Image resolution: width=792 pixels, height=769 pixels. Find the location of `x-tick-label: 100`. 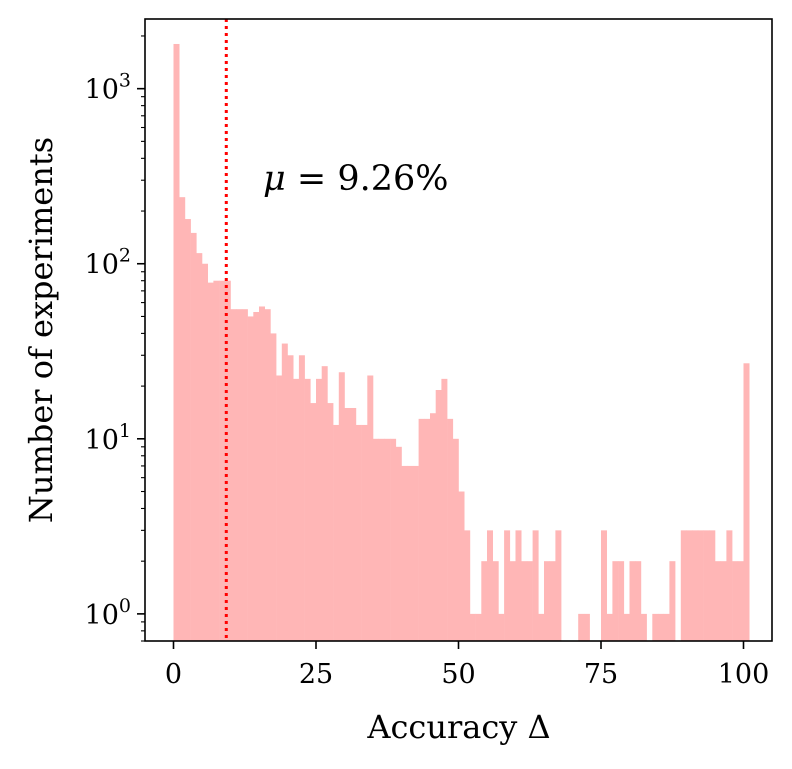

x-tick-label: 100 is located at coordinates (744, 674).